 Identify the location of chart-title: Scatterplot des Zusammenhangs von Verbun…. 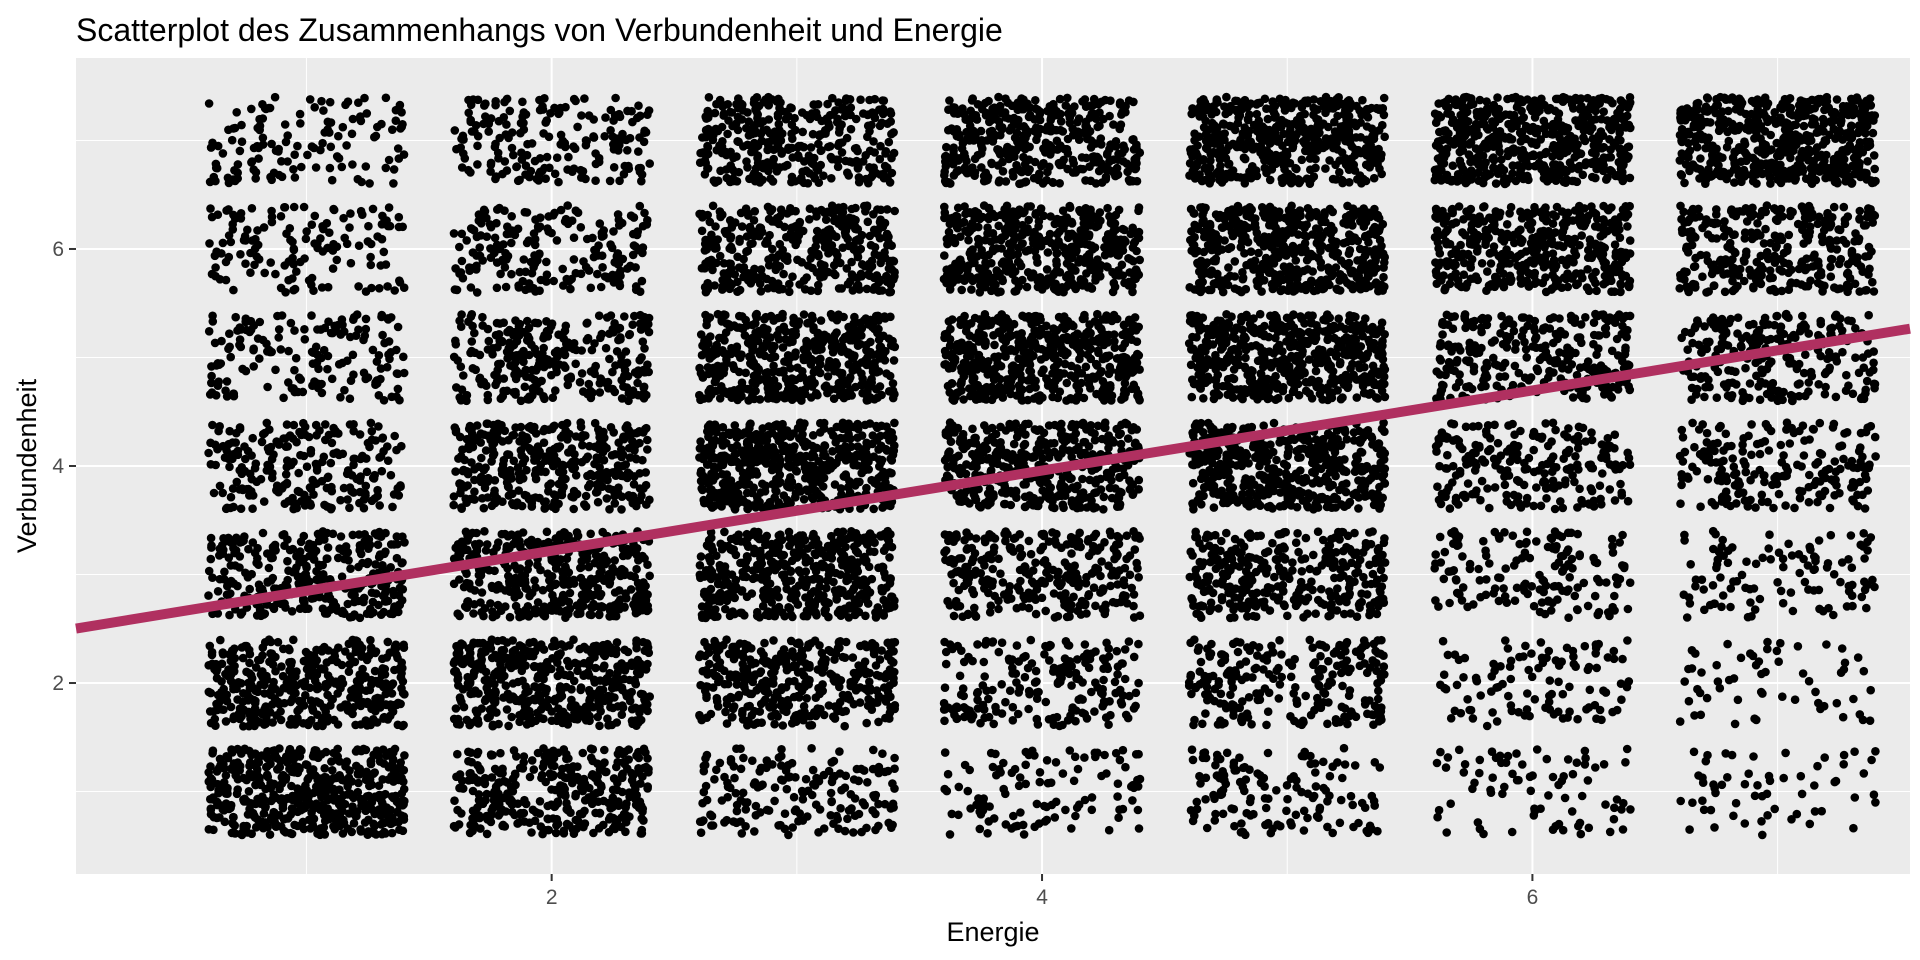
(539, 30).